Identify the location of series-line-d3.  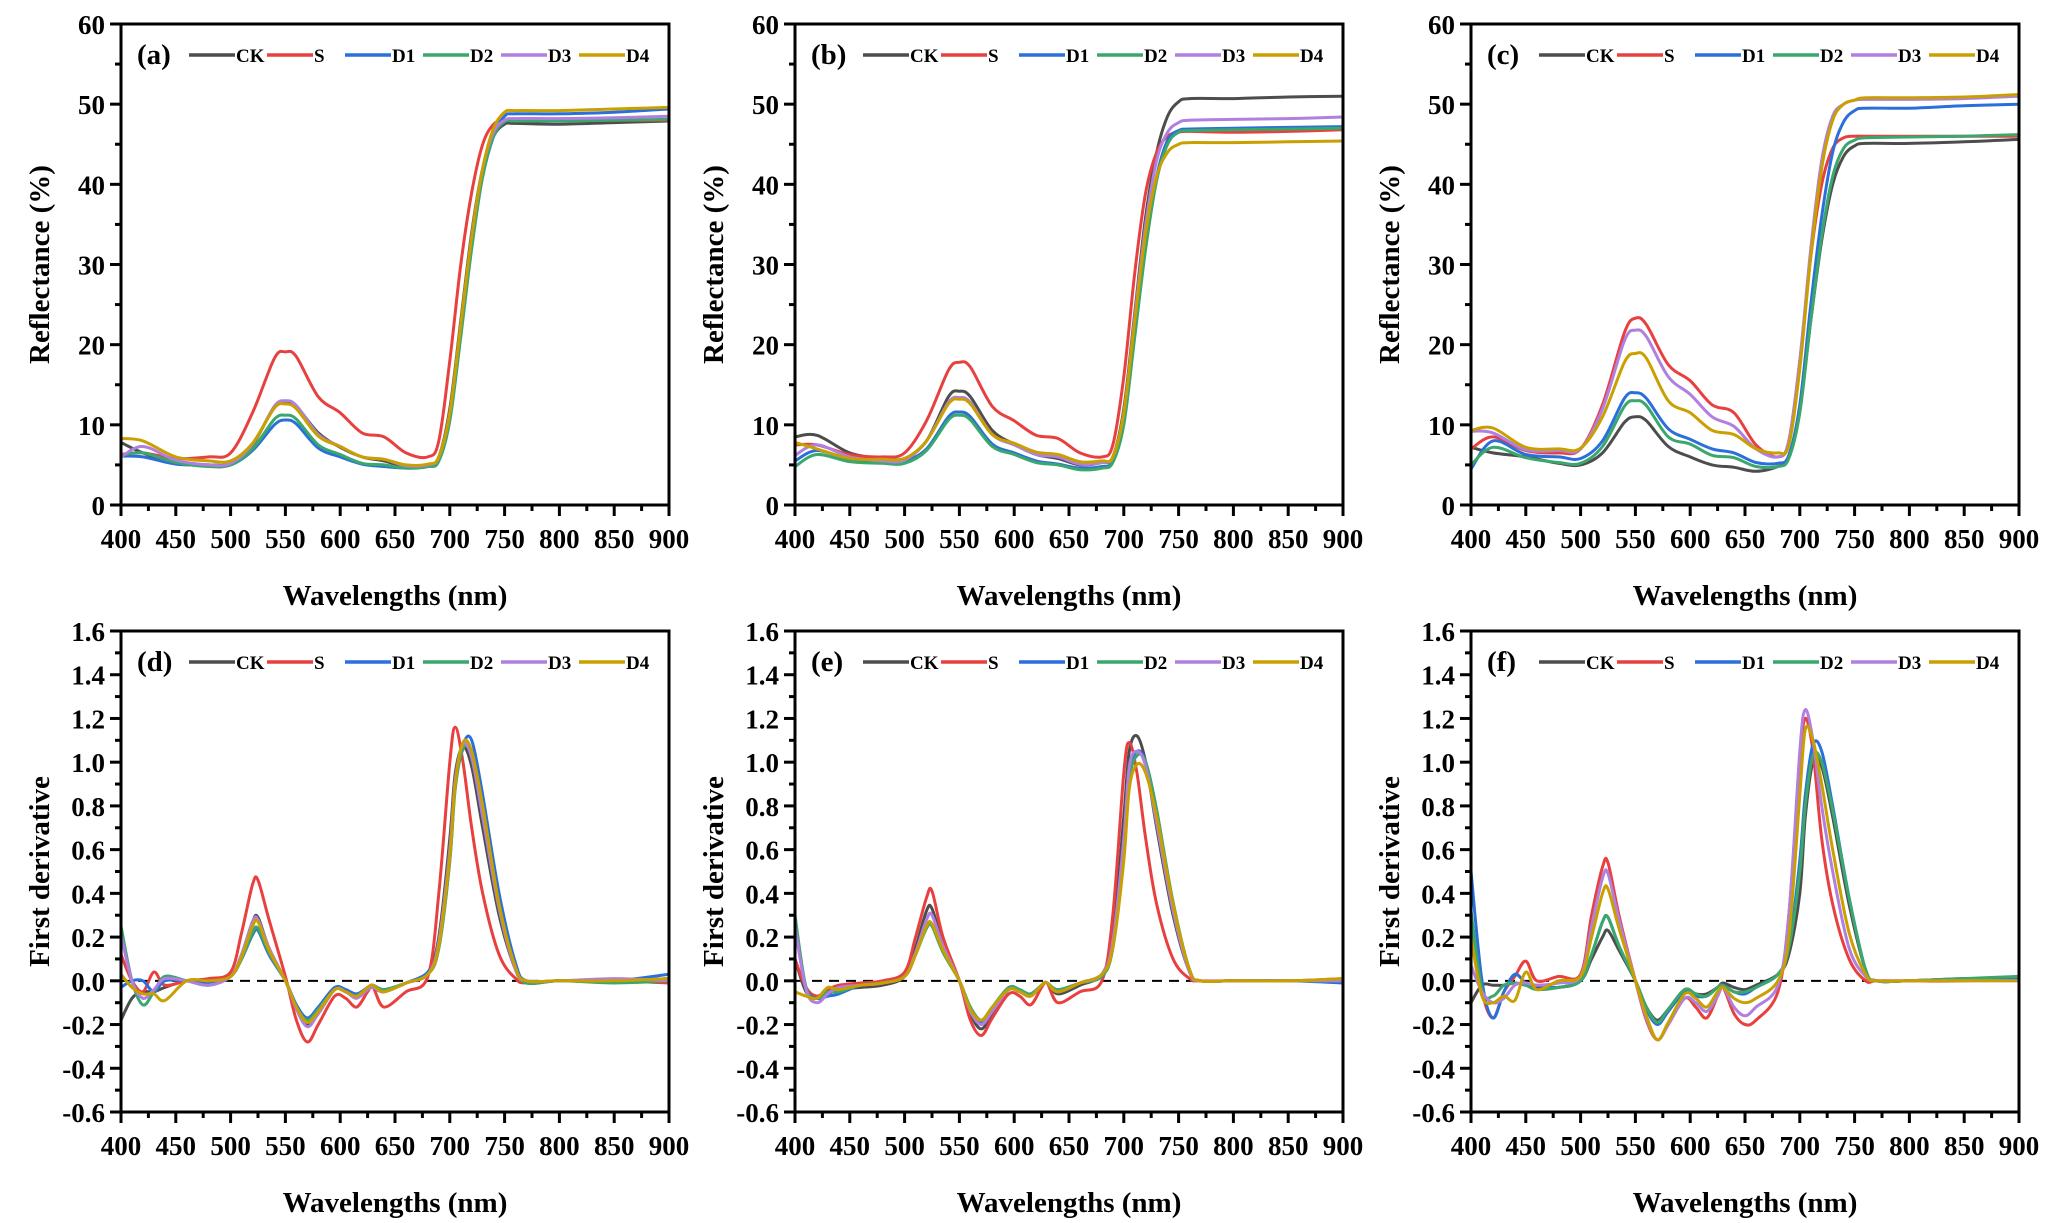
(395, 885).